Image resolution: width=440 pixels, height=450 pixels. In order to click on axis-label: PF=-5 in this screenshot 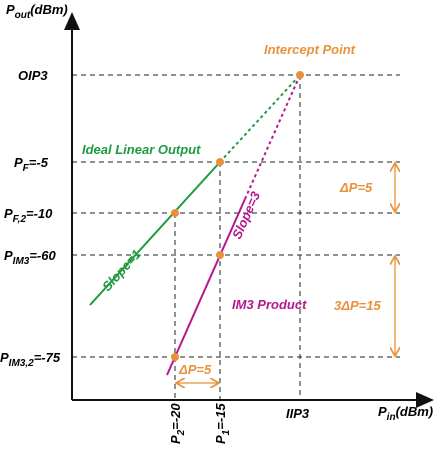, I will do `click(31, 164)`.